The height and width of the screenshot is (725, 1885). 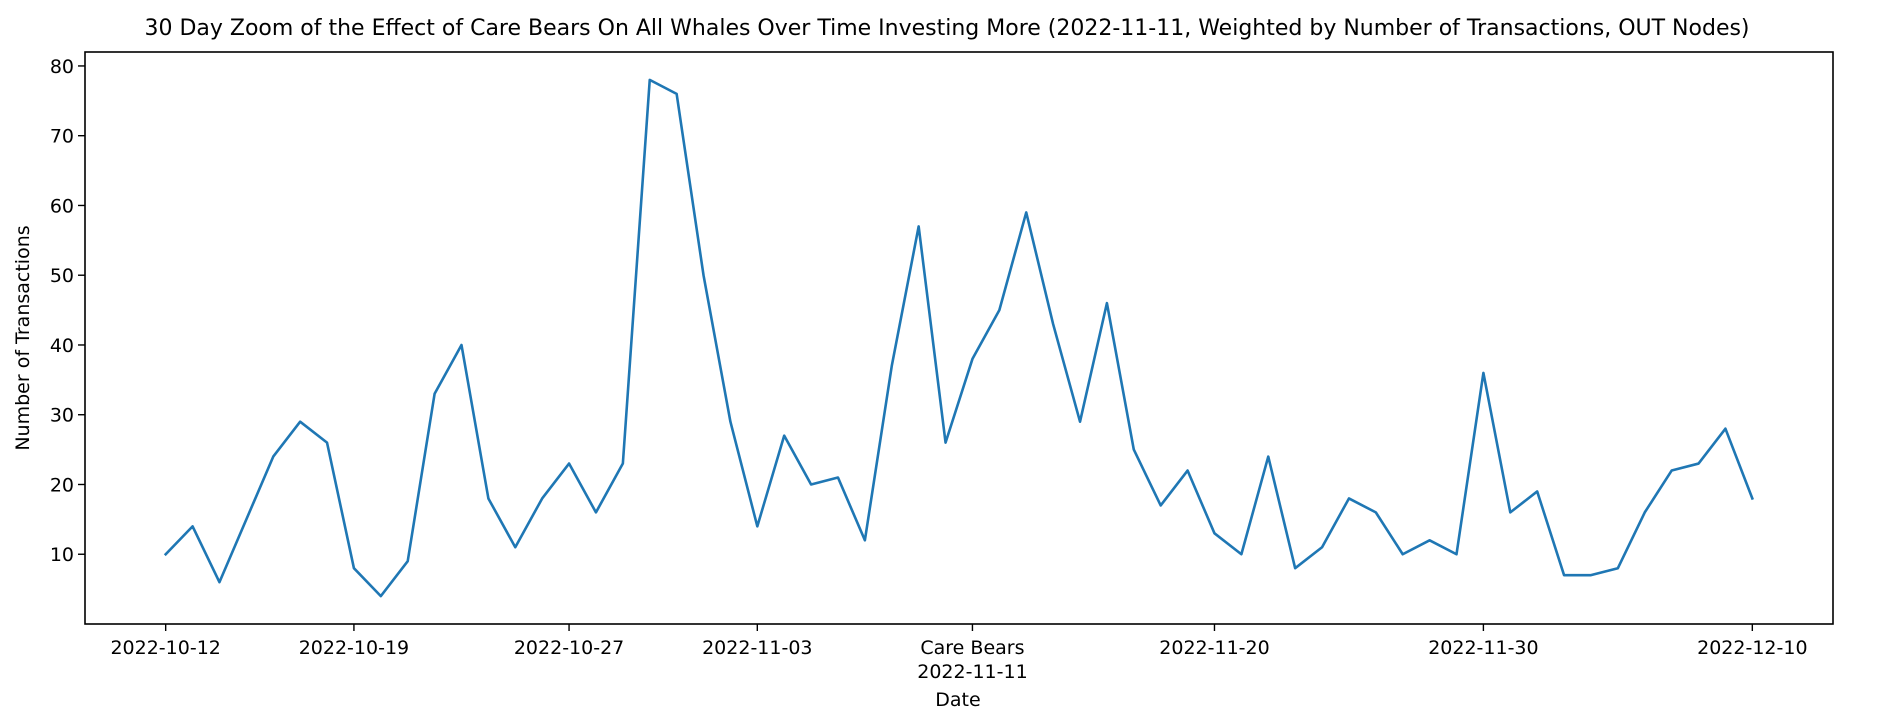 What do you see at coordinates (62, 137) in the screenshot?
I see `y-tick-label: 70` at bounding box center [62, 137].